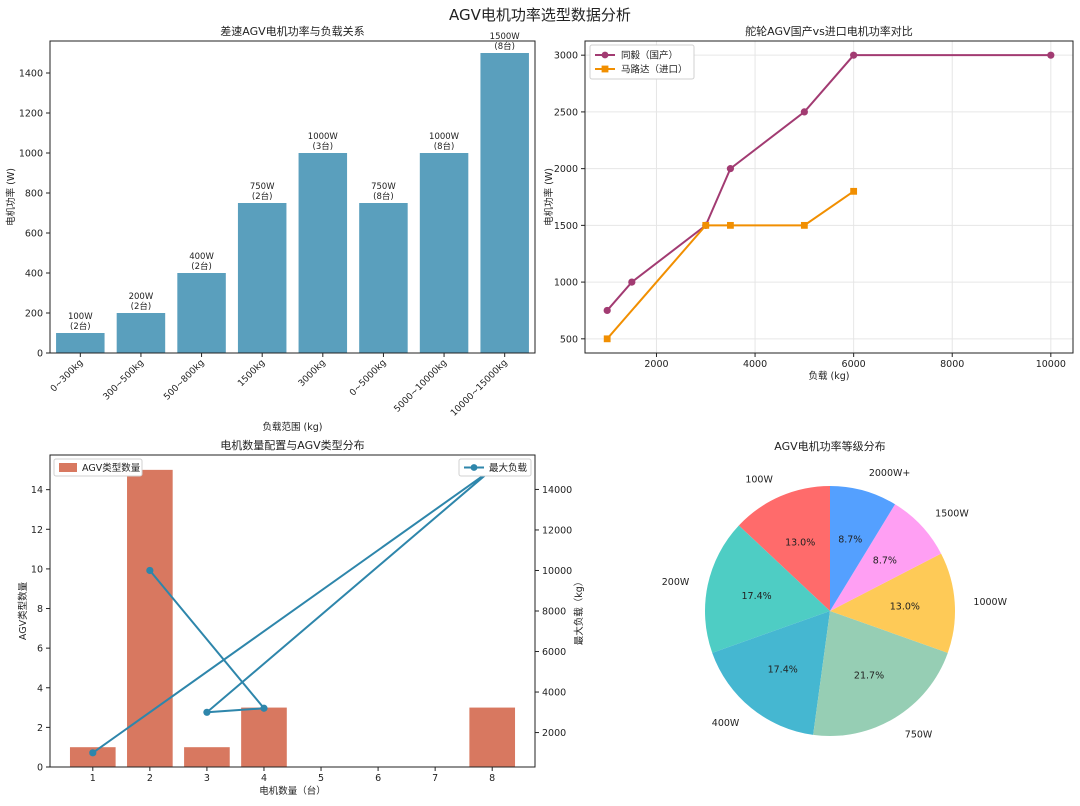 The image size is (1080, 806). Describe the element at coordinates (80, 317) in the screenshot. I see `bar-value-label: 100W` at that location.